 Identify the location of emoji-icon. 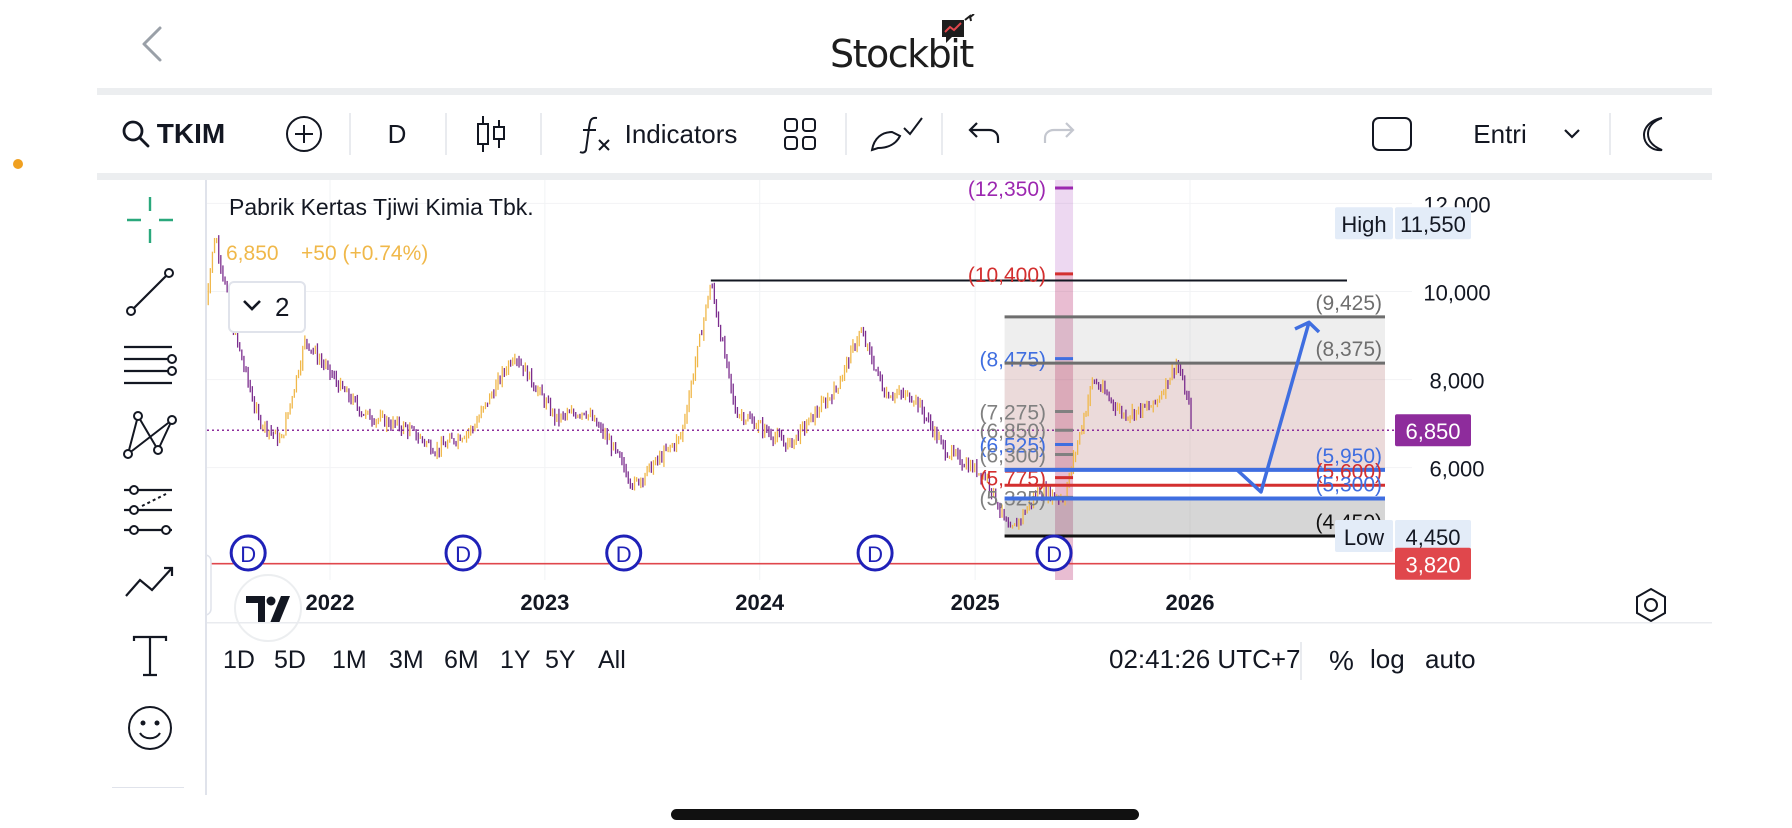
(150, 728).